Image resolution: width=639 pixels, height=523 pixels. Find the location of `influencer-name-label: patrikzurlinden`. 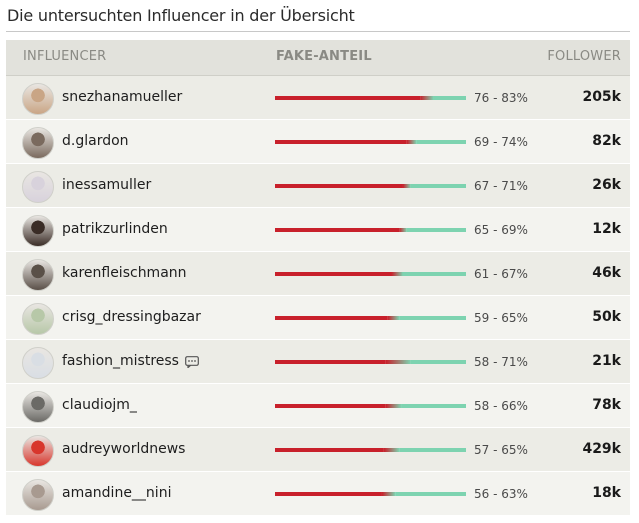

influencer-name-label: patrikzurlinden is located at coordinates (115, 229).